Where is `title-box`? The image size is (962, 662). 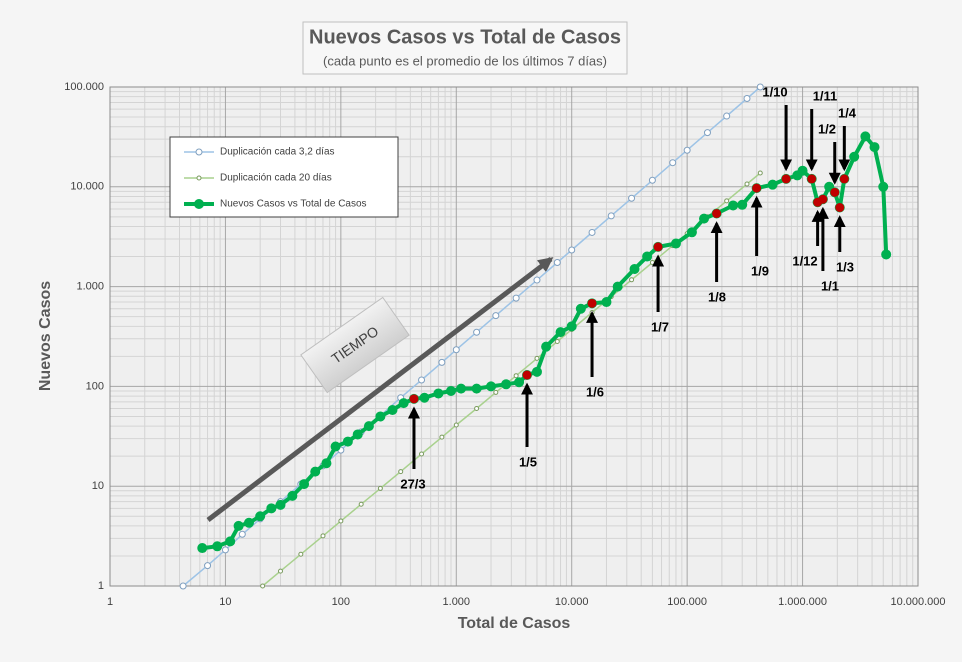 title-box is located at coordinates (465, 48).